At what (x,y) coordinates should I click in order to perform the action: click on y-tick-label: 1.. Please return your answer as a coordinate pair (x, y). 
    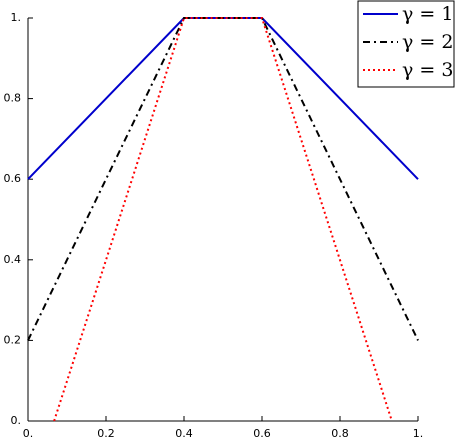
    Looking at the image, I should click on (16, 17).